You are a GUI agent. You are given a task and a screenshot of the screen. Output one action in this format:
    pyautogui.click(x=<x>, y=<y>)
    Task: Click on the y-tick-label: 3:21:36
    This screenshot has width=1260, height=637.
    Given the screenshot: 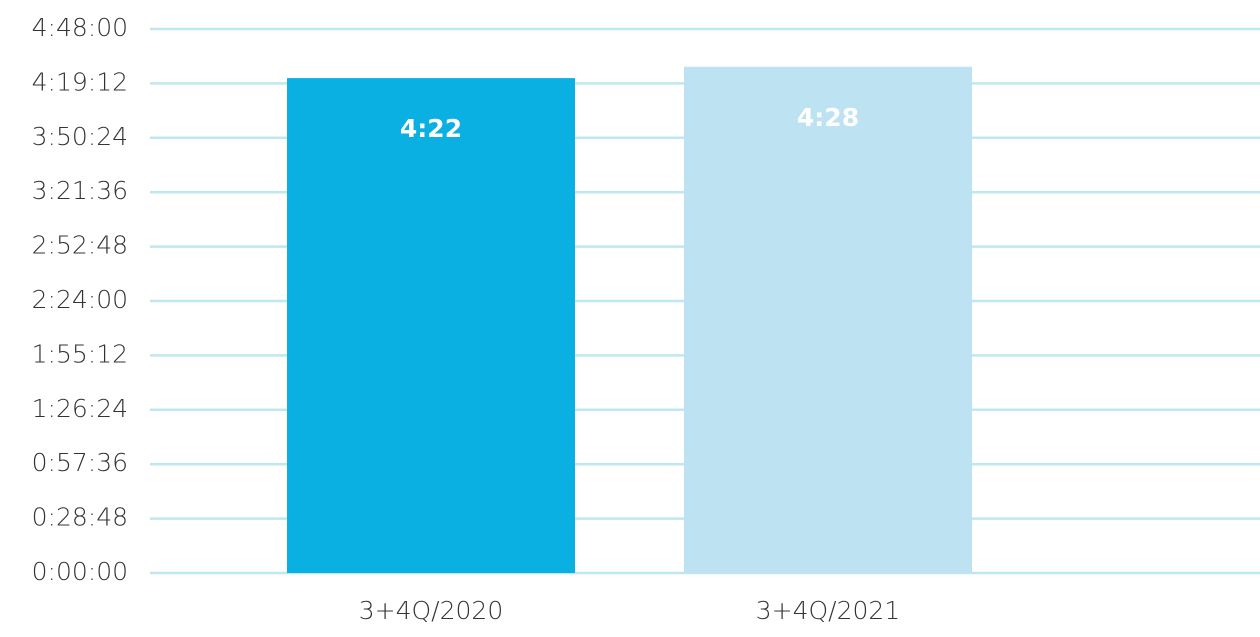 What is the action you would take?
    pyautogui.click(x=80, y=190)
    